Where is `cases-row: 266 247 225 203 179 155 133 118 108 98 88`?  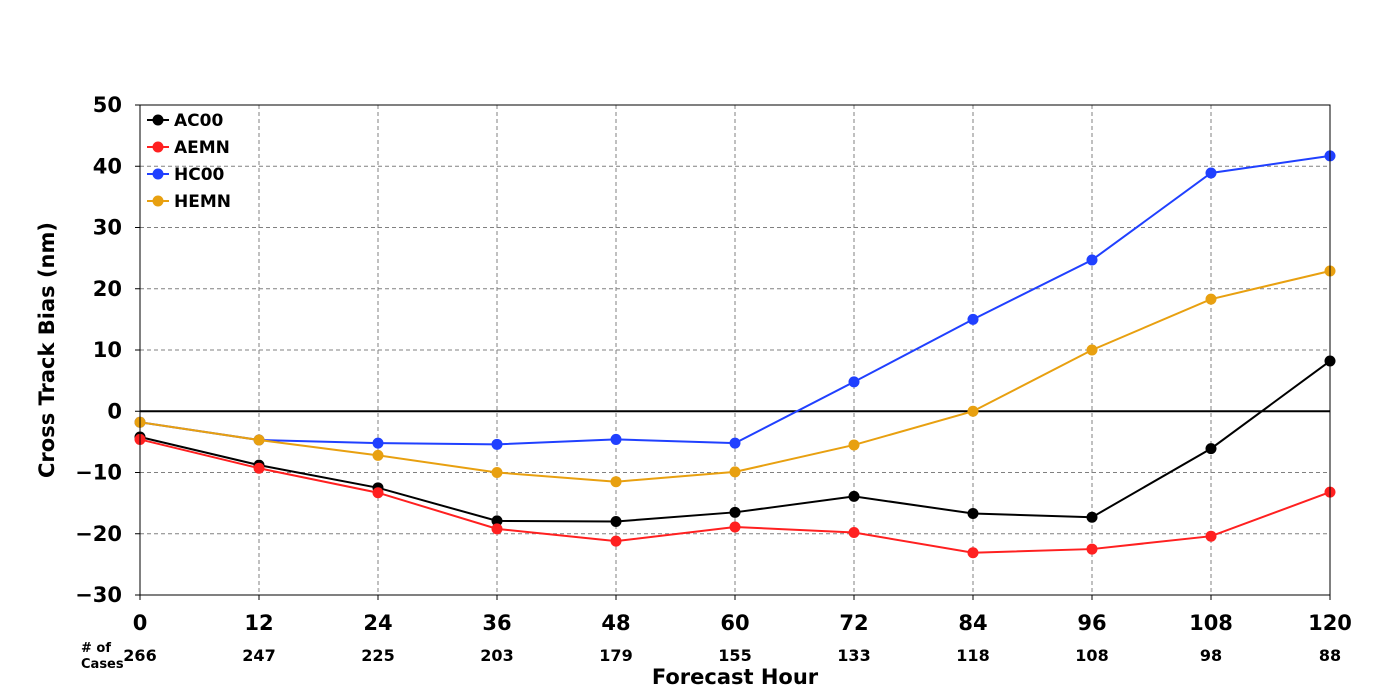
cases-row: 266 247 225 203 179 155 133 118 108 98 88 is located at coordinates (732, 655).